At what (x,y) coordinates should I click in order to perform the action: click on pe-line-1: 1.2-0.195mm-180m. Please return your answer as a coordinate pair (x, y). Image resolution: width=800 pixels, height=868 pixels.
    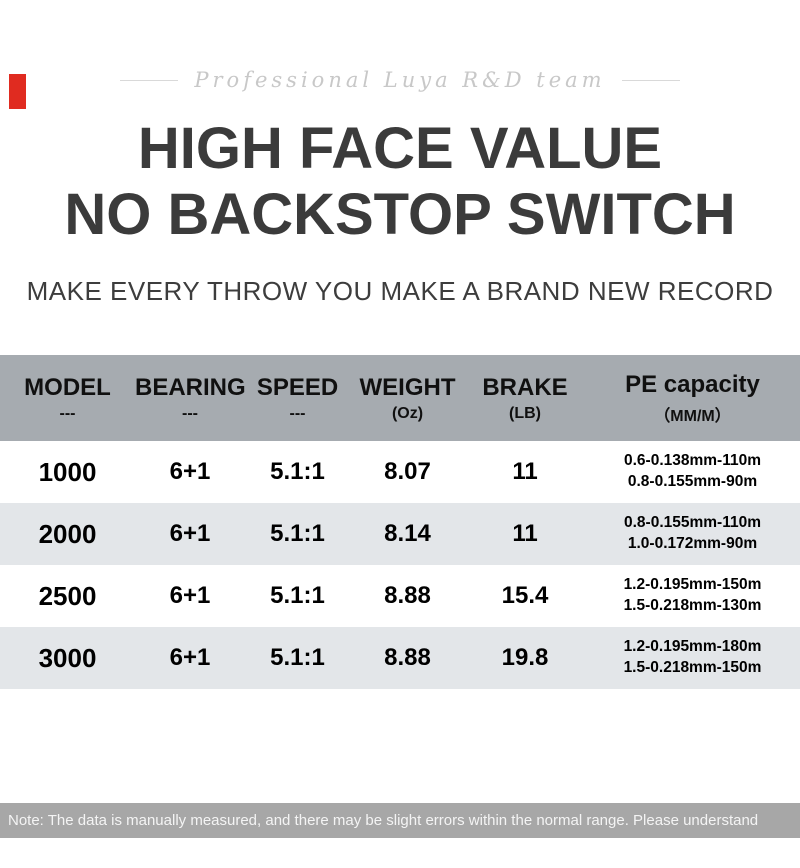
    Looking at the image, I should click on (692, 647).